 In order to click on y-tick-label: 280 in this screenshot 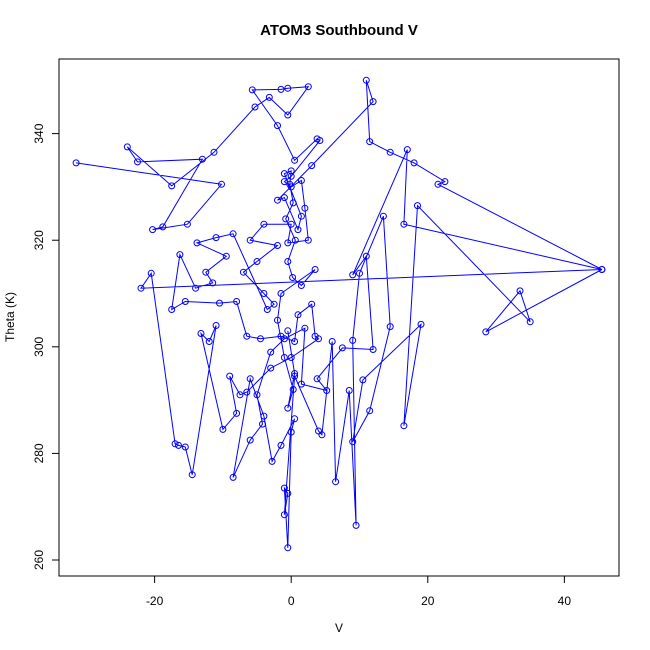, I will do `click(39, 453)`.